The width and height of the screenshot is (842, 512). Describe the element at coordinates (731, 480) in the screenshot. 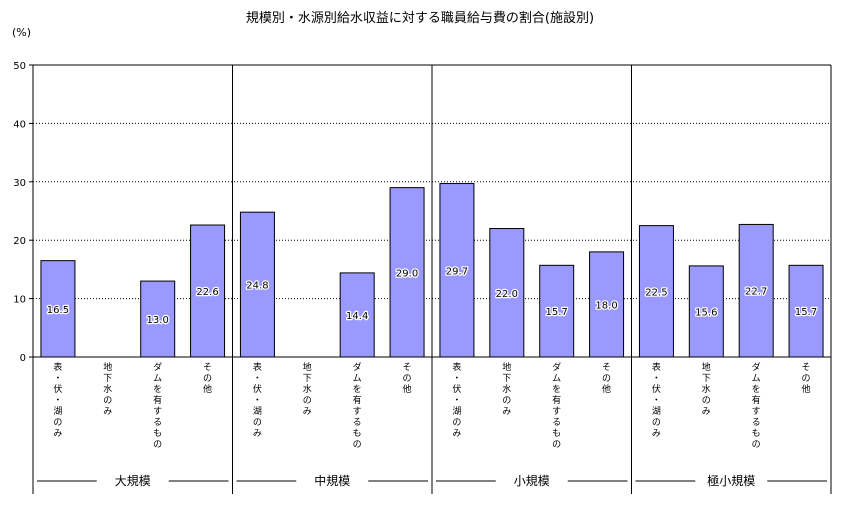

I see `group-label: 極小規模` at that location.